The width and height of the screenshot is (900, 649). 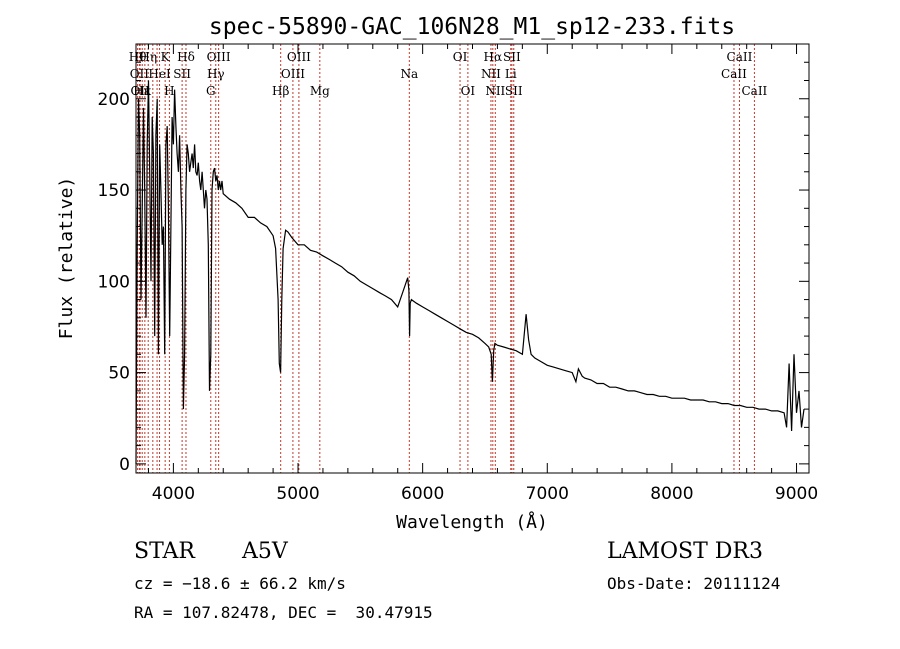 What do you see at coordinates (119, 374) in the screenshot?
I see `y-tick-label: 50` at bounding box center [119, 374].